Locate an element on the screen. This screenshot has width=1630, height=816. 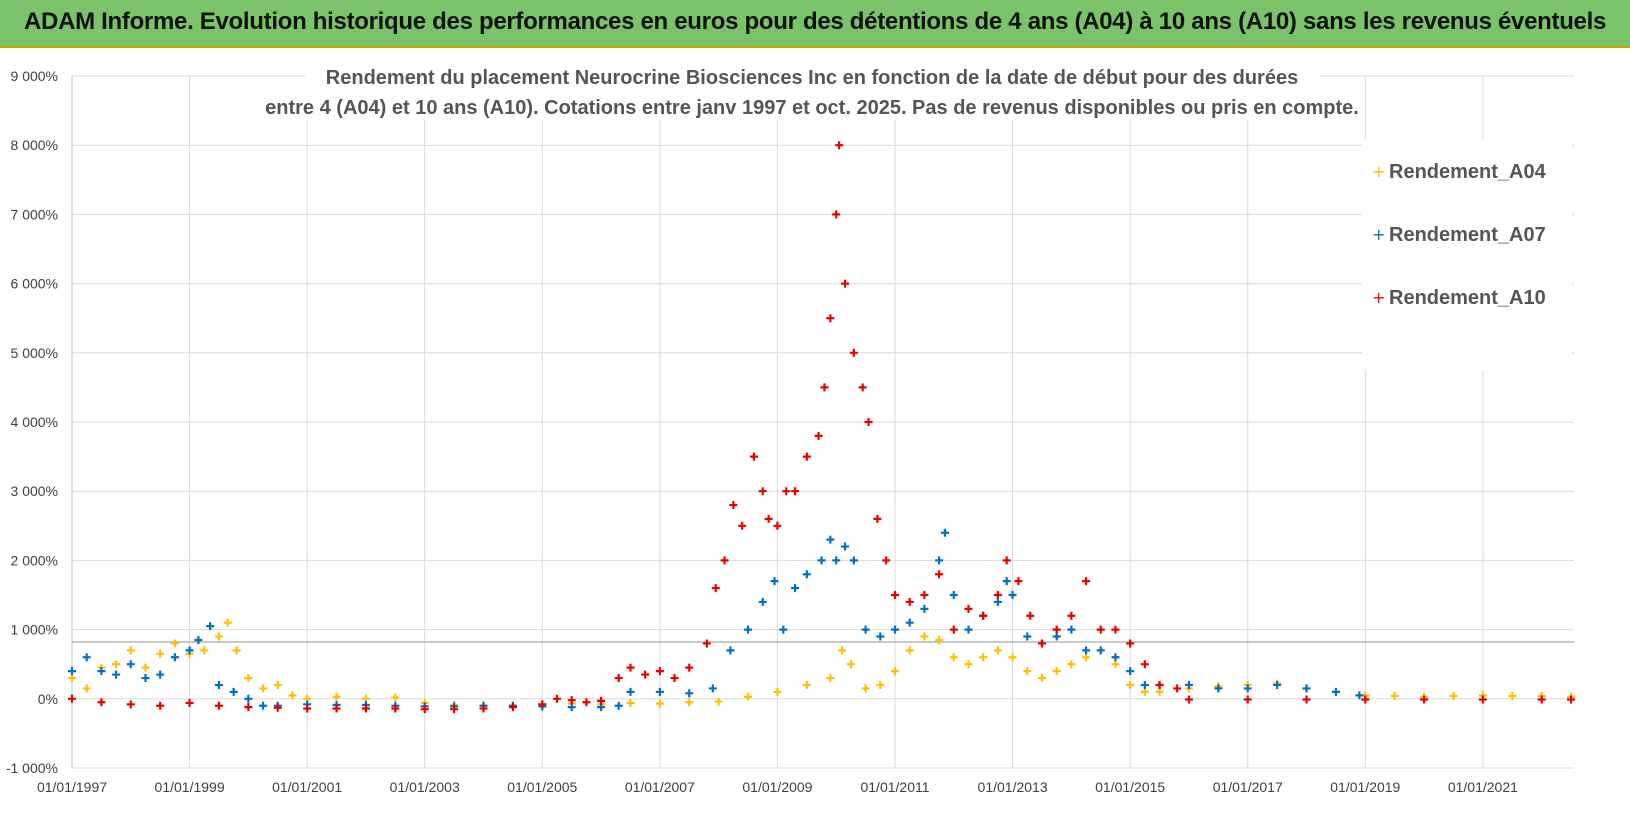
legend-label-a04: Rendement_A04 is located at coordinates (1468, 172).